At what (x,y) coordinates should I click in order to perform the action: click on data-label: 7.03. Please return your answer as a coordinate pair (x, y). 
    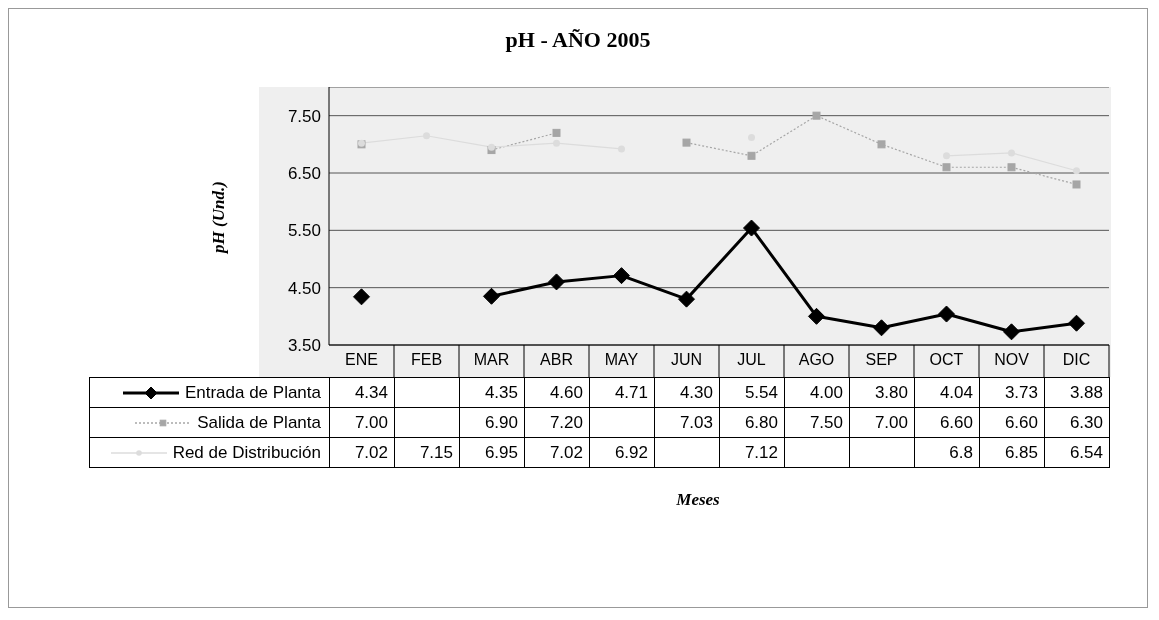
    Looking at the image, I should click on (687, 422).